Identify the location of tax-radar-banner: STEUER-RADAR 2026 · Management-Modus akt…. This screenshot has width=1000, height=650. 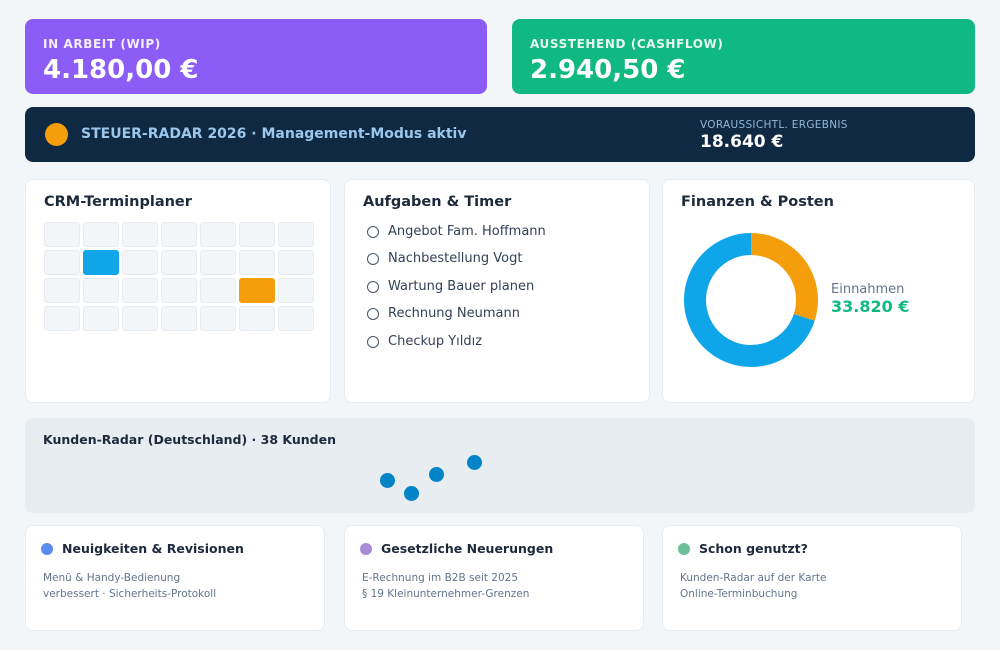
(500, 134).